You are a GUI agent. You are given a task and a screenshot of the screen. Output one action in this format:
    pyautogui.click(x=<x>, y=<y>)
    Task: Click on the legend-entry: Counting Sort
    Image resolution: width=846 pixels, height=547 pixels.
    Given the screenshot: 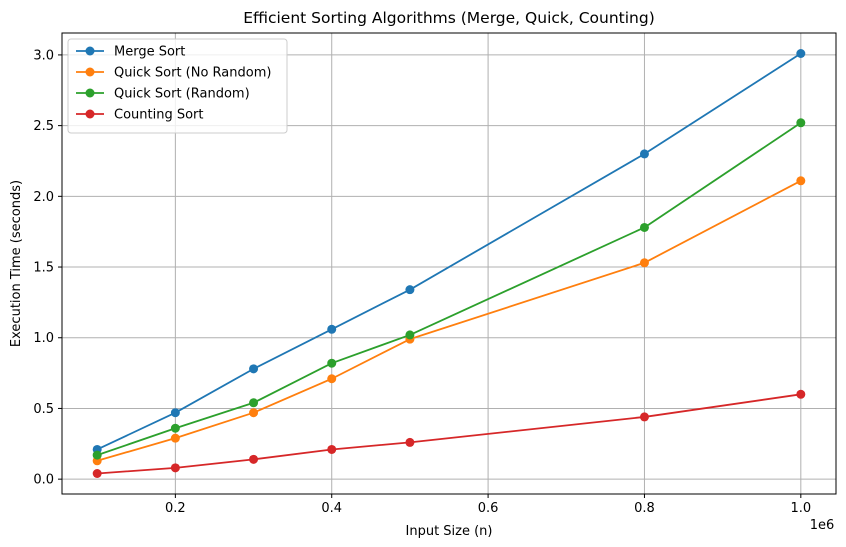 What is the action you would take?
    pyautogui.click(x=140, y=115)
    